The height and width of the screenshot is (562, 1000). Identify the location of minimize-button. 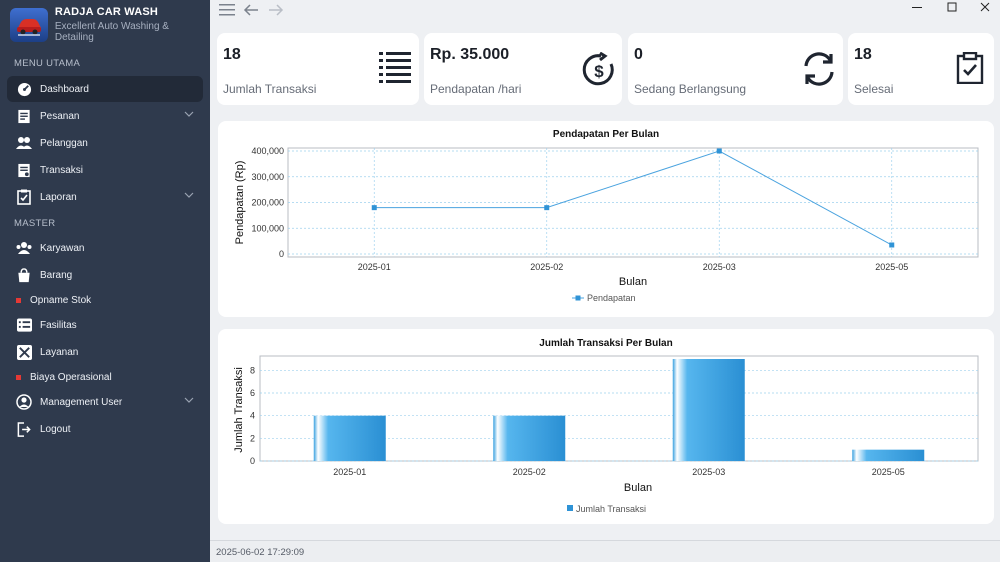
(917, 7).